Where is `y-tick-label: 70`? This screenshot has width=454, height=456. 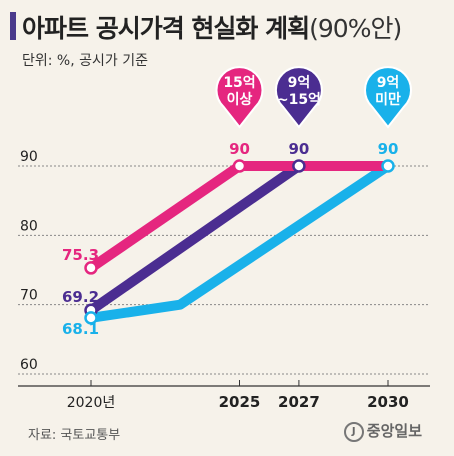 y-tick-label: 70 is located at coordinates (29, 296).